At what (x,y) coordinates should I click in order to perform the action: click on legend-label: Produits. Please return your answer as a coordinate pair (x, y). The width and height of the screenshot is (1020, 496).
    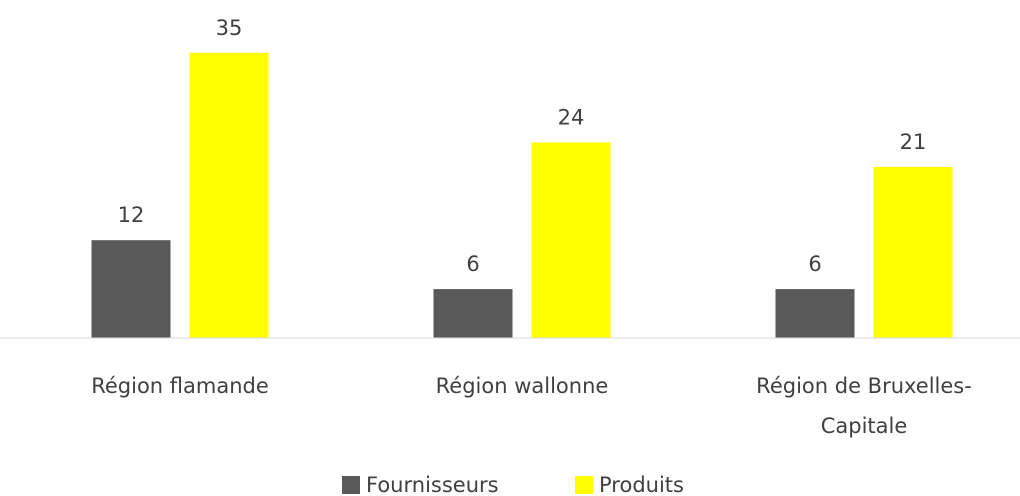
    Looking at the image, I should click on (641, 484).